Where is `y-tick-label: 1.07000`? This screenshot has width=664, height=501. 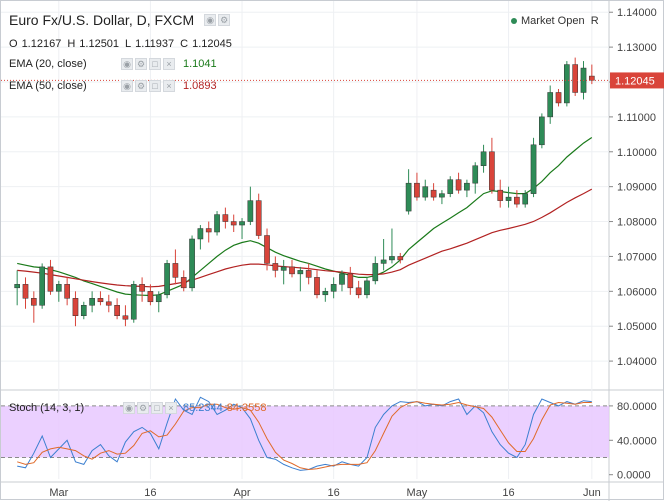 y-tick-label: 1.07000 is located at coordinates (637, 257).